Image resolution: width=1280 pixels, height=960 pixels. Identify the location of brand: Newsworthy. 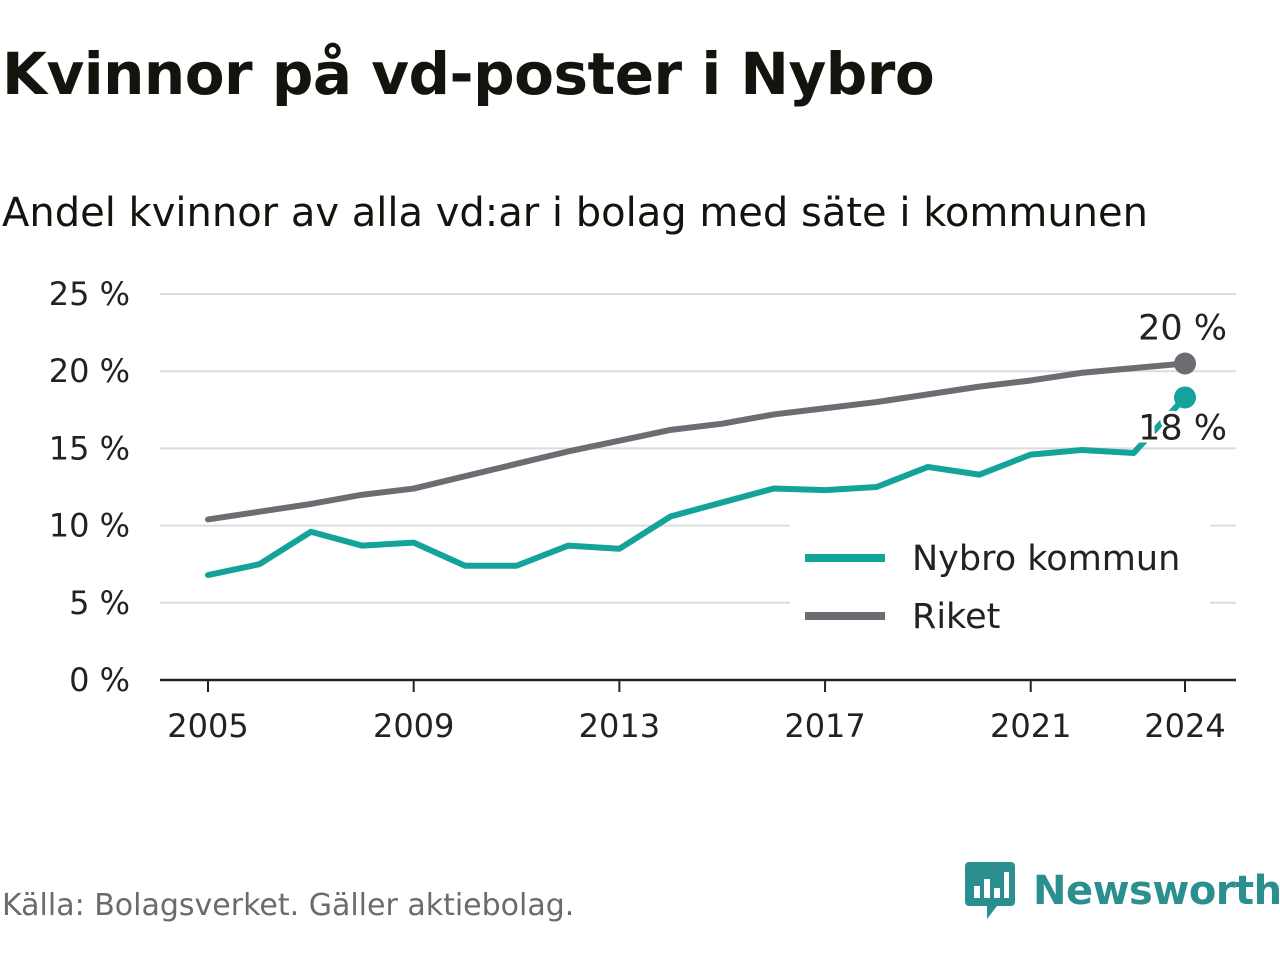
(1122, 891).